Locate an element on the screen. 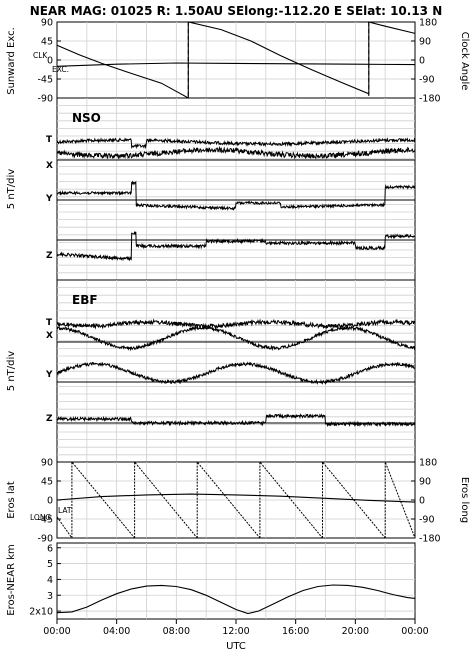 This screenshot has width=473, height=656. panel-sunward-ylabel-right: Clock Angle is located at coordinates (464, 61).